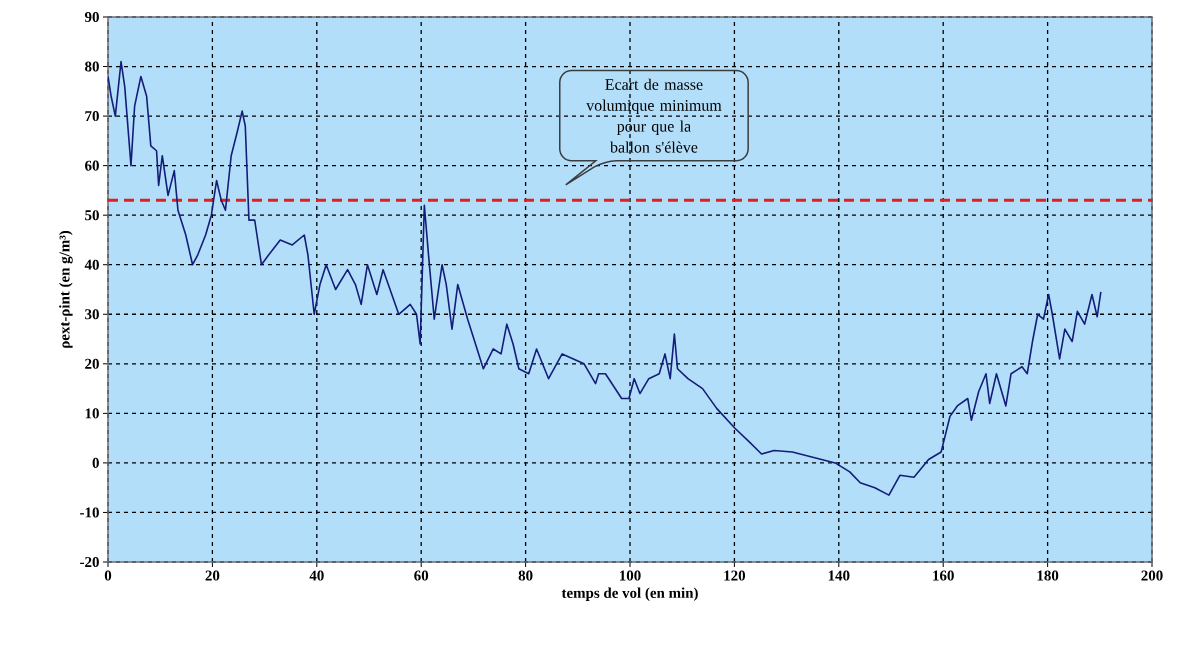  What do you see at coordinates (839, 575) in the screenshot?
I see `x-tick-label: 140` at bounding box center [839, 575].